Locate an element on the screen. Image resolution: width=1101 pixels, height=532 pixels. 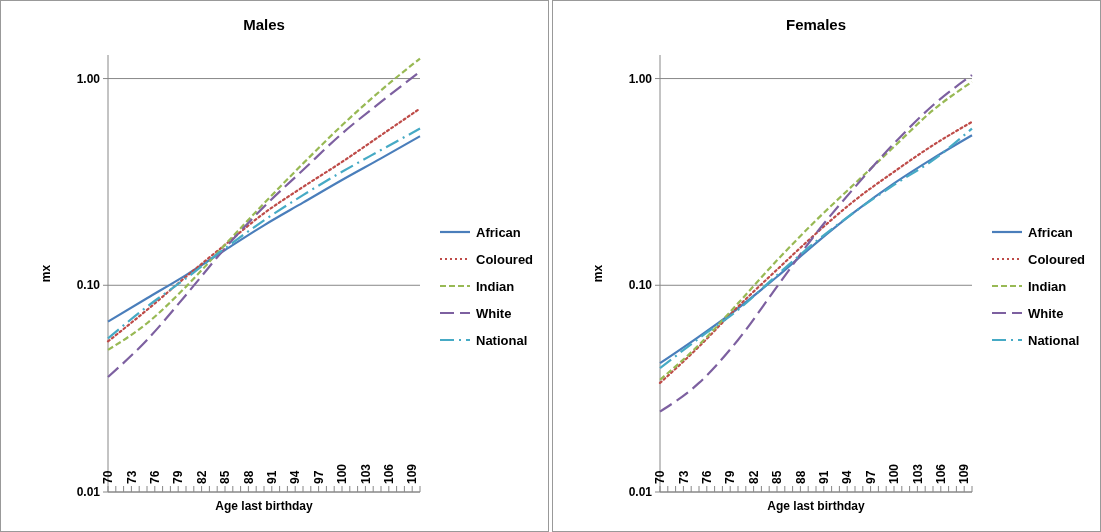
chart-title: Males is located at coordinates (264, 24).